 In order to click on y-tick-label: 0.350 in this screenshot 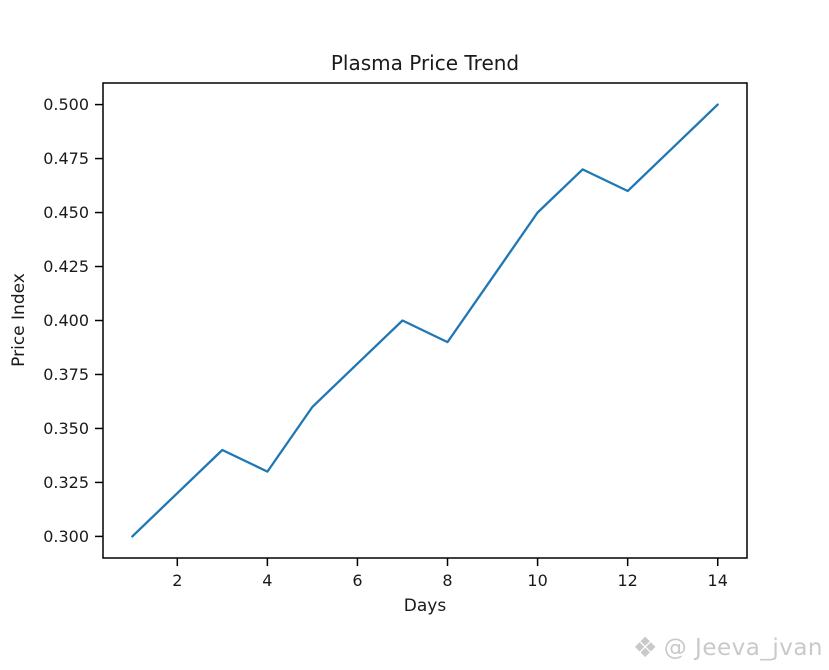, I will do `click(66, 428)`.